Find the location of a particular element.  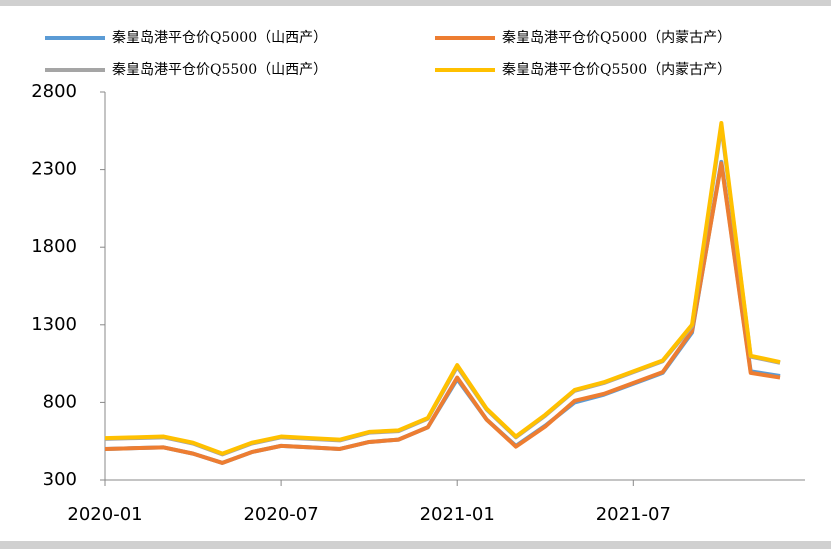

x-tick-label: 2020-01 is located at coordinates (104, 514).